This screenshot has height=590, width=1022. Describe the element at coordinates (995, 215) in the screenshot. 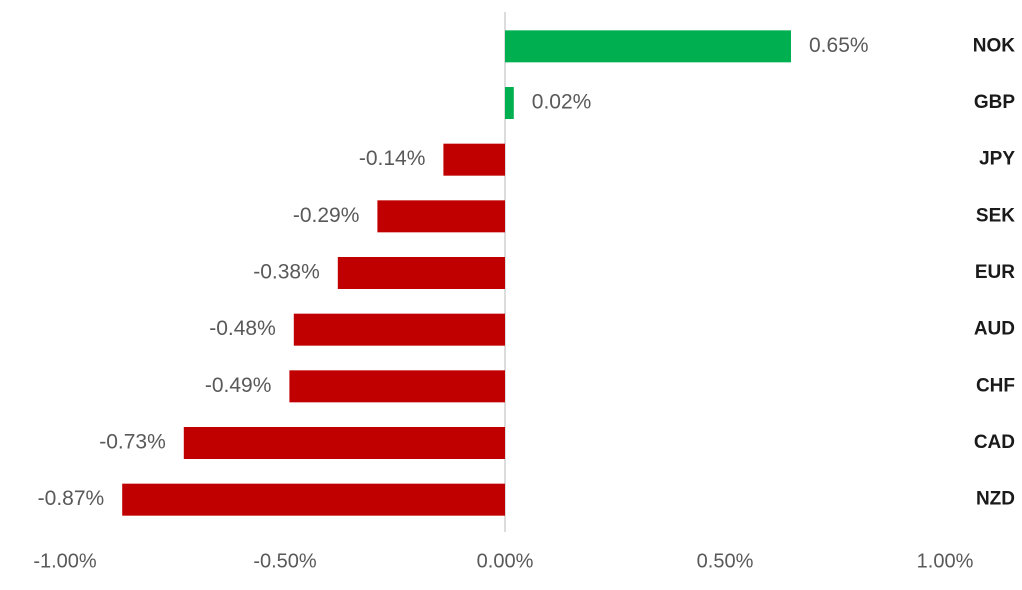

I see `category-label: SEK` at that location.